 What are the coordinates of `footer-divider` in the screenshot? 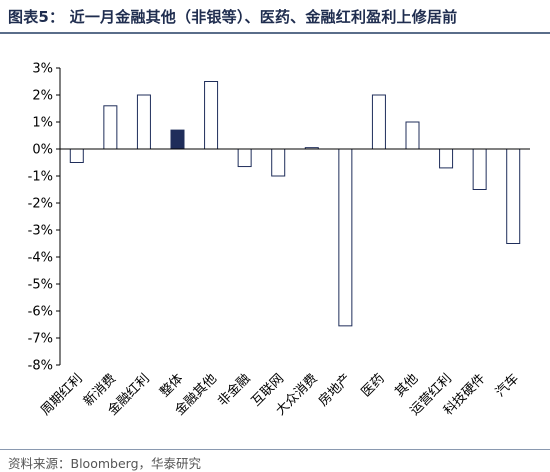 It's located at (275, 449).